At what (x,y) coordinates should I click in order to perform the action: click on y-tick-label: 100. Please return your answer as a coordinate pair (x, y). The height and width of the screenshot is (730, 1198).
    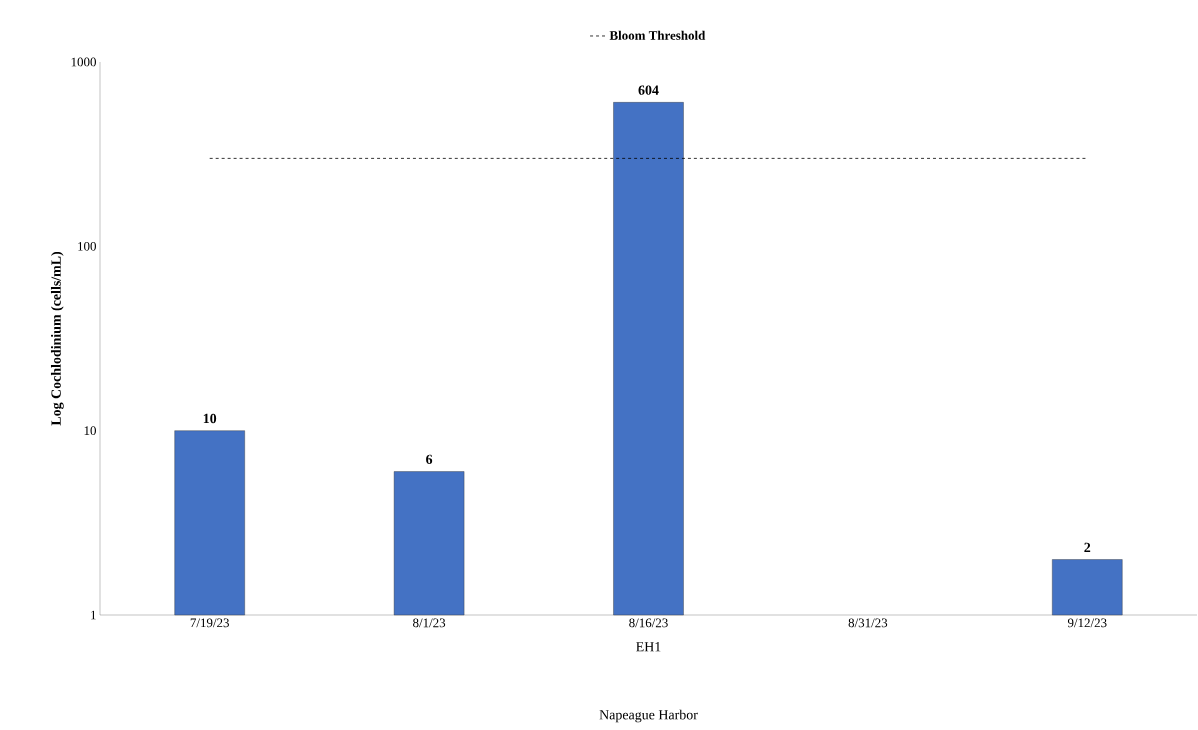
    Looking at the image, I should click on (87, 246).